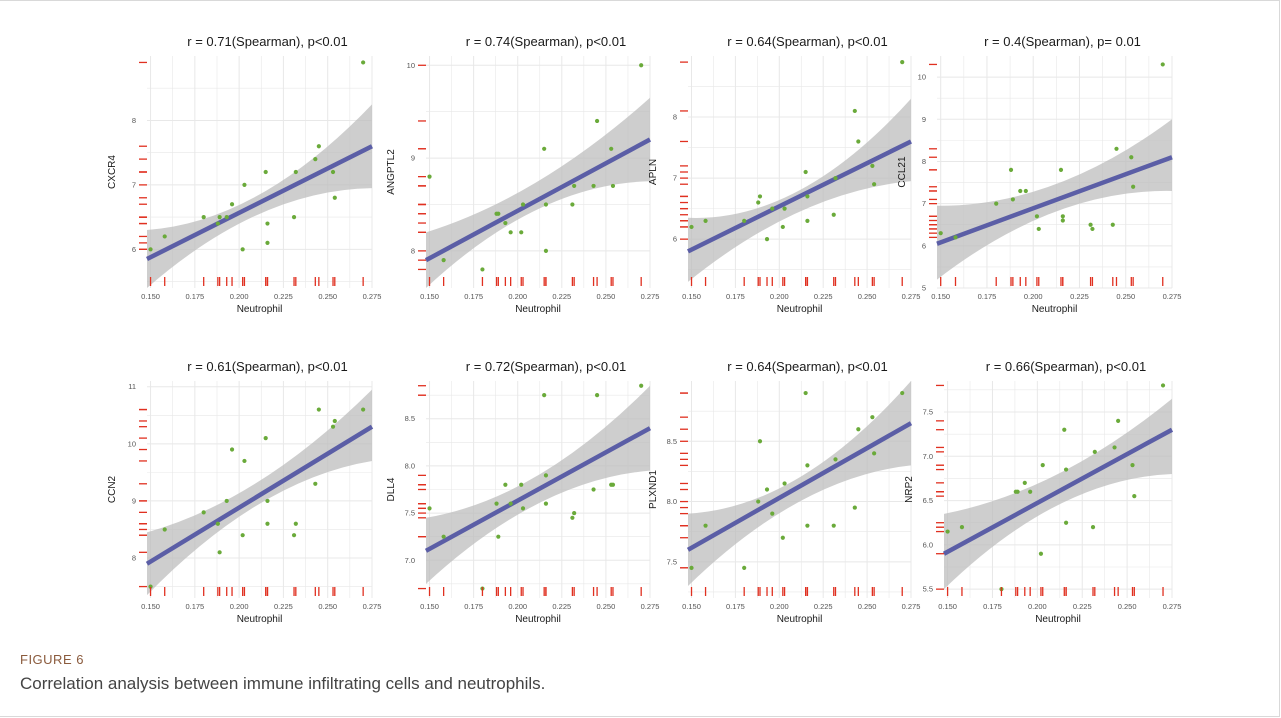 The image size is (1281, 718). Describe the element at coordinates (134, 249) in the screenshot. I see `y-tick-label: 6` at that location.